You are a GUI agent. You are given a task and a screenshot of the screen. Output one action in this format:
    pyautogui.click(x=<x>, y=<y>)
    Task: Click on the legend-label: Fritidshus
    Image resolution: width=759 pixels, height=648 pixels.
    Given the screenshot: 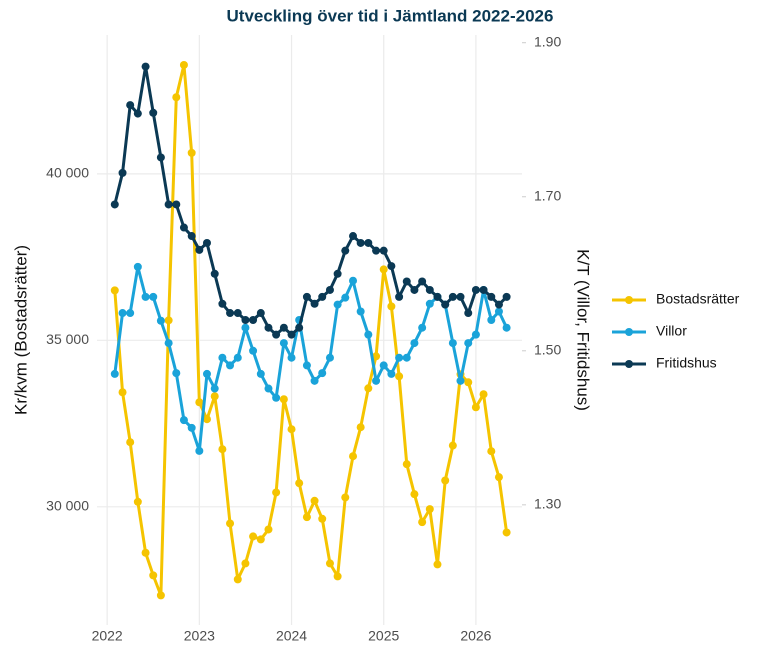 What is the action you would take?
    pyautogui.click(x=686, y=363)
    